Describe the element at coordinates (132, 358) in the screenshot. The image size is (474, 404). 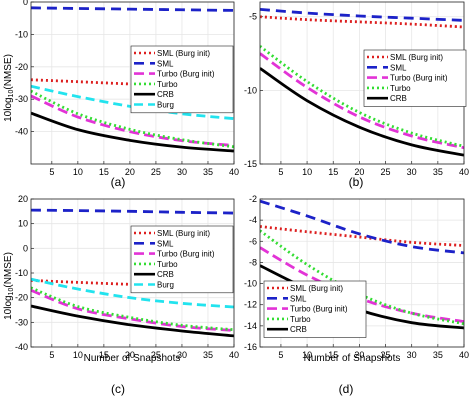
I see `xlabel-c: Number of Snapshots` at that location.